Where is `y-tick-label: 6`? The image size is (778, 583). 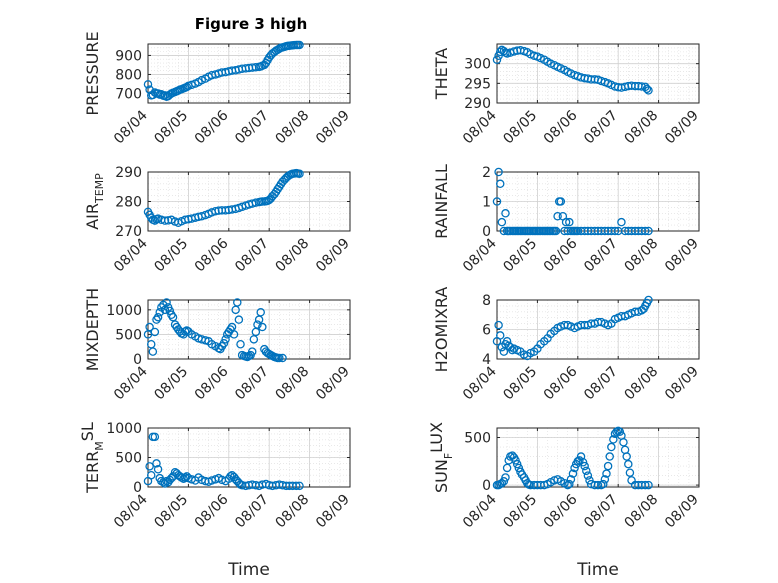 y-tick-label: 6 is located at coordinates (486, 331).